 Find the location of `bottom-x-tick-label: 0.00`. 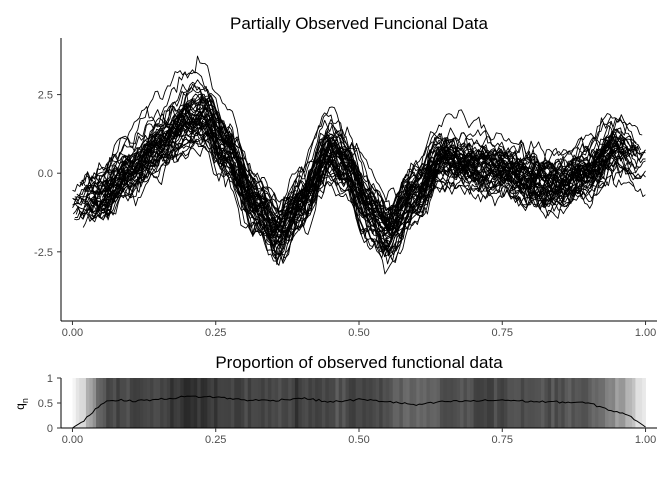

bottom-x-tick-label: 0.00 is located at coordinates (72, 440).